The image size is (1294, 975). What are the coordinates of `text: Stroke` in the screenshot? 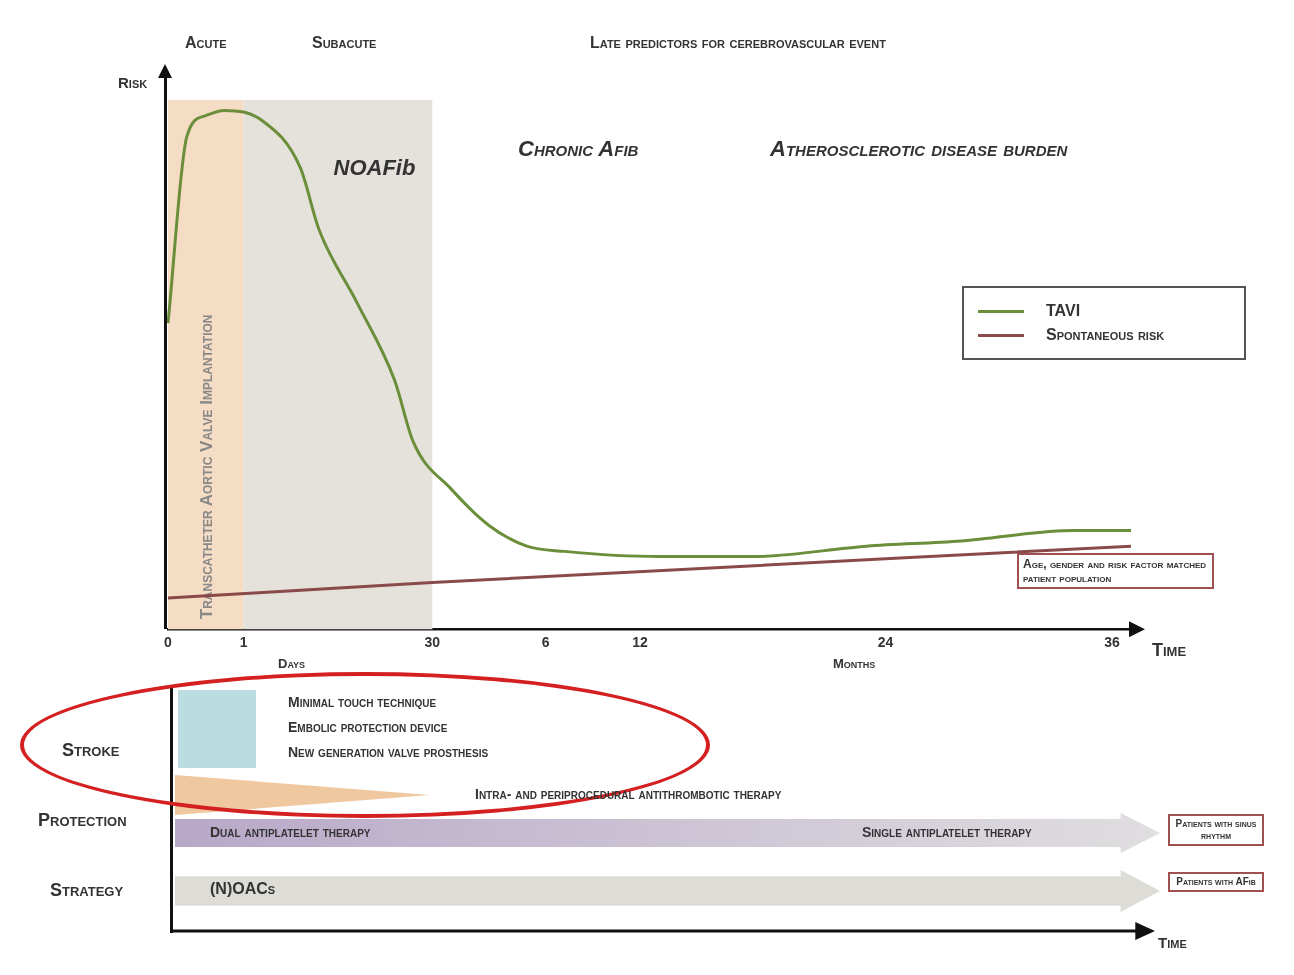 It's located at (91, 750).